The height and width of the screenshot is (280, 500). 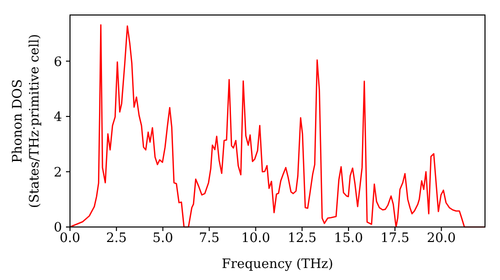 What do you see at coordinates (26, 121) in the screenshot?
I see `y-axis-title: Phonon DOS (States/THz·primitive cell)` at bounding box center [26, 121].